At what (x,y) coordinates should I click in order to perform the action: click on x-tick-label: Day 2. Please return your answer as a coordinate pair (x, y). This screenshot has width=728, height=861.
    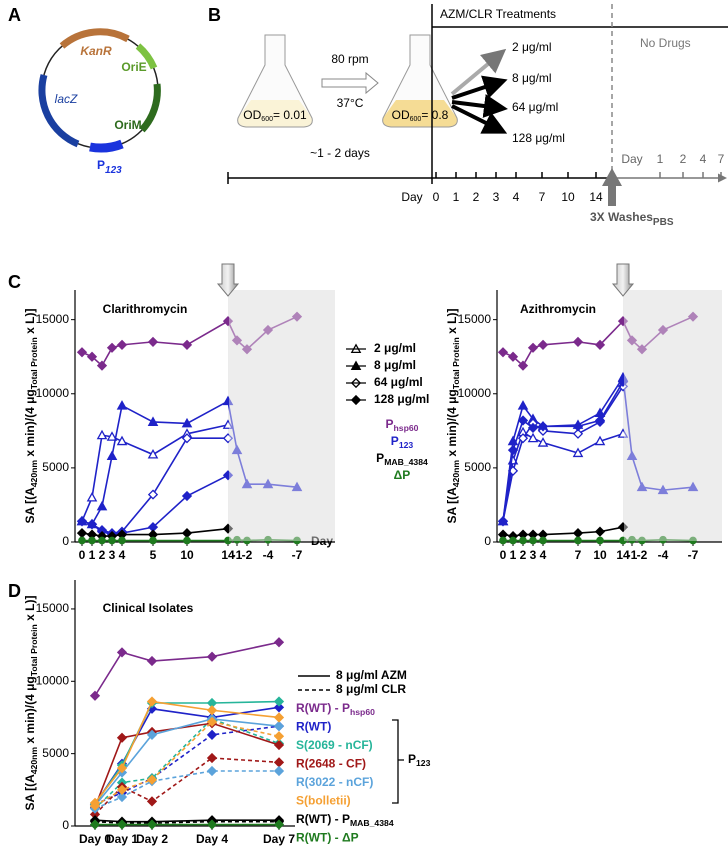
    Looking at the image, I should click on (152, 839).